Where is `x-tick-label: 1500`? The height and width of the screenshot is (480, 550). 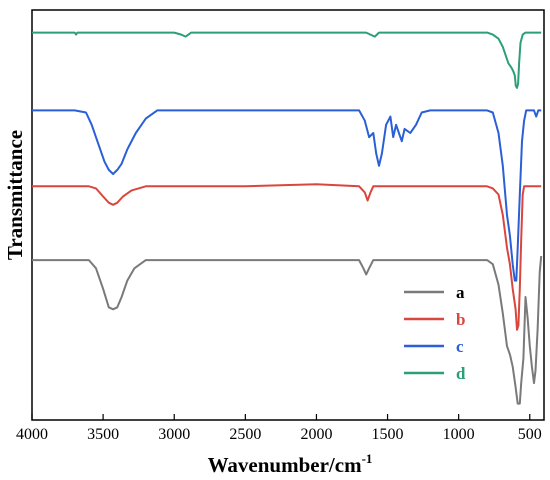 x-tick-label: 1500 is located at coordinates (388, 434).